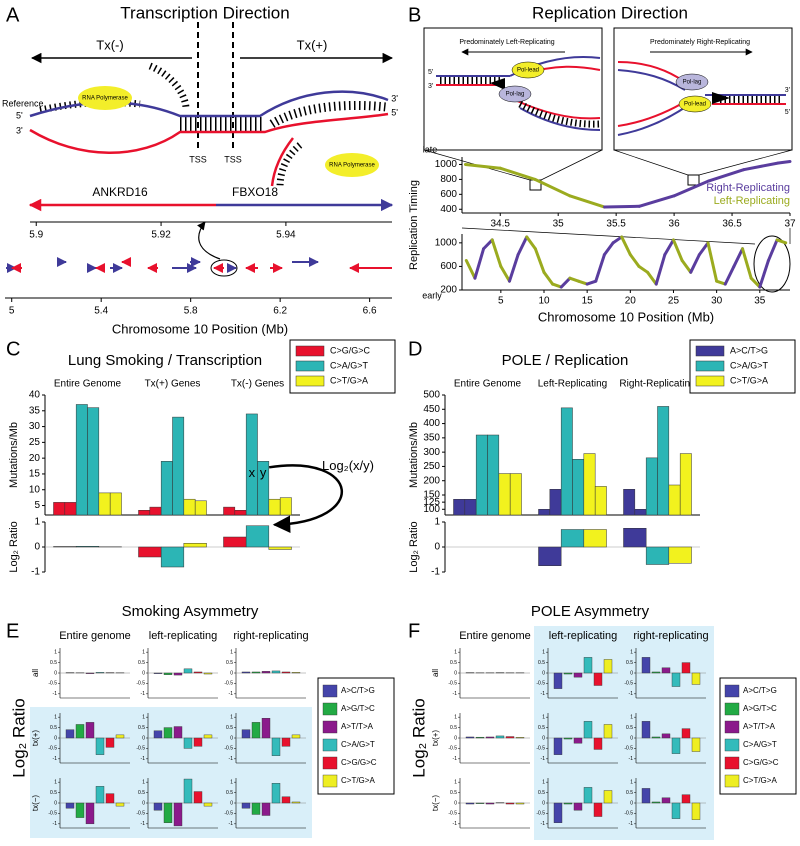 This screenshot has height=846, width=800. Describe the element at coordinates (700, 42) in the screenshot. I see `inset-title: Predominately Right-Replicating` at that location.